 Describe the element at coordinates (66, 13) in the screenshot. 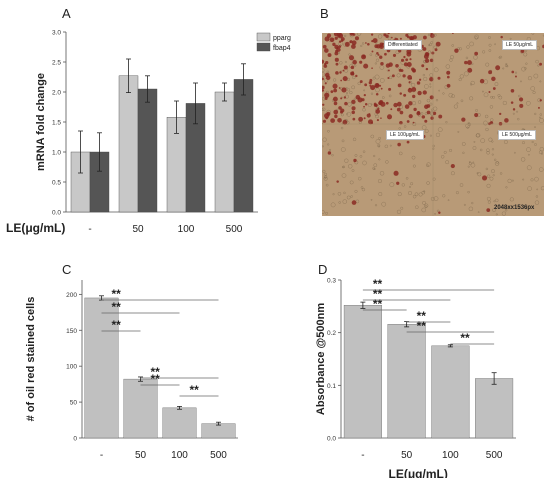

I see `panel-letter-a: A` at that location.